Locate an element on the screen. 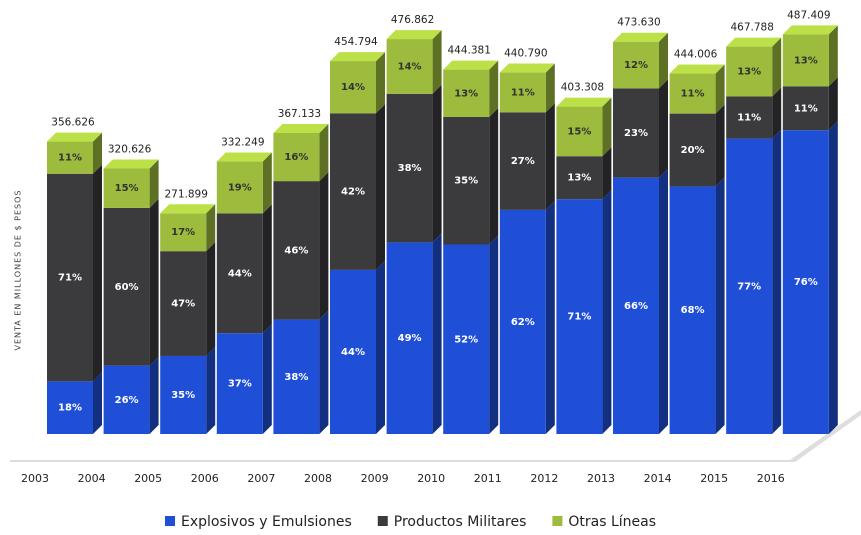 The width and height of the screenshot is (861, 535). total-label: 403.308 is located at coordinates (582, 88).